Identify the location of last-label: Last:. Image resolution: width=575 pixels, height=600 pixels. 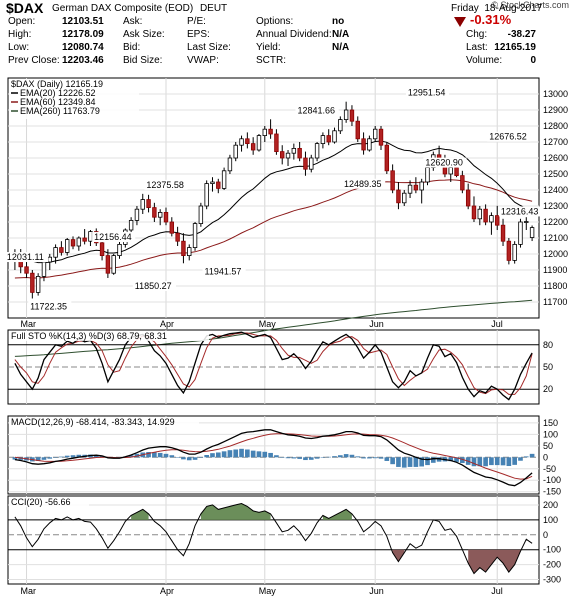
(477, 47).